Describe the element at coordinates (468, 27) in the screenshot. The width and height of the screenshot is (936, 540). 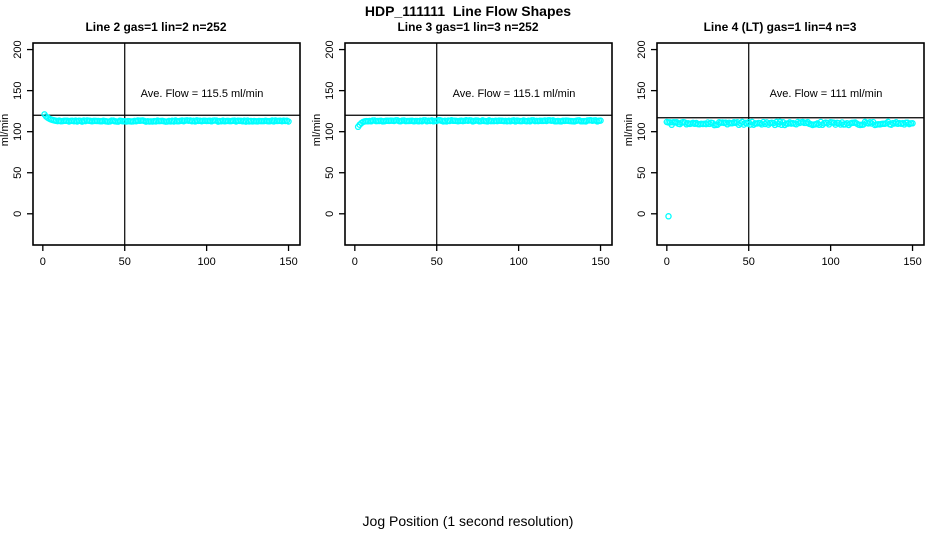
I see `panel-line3-title: Line 3 gas=1 lin=3 n=252` at that location.